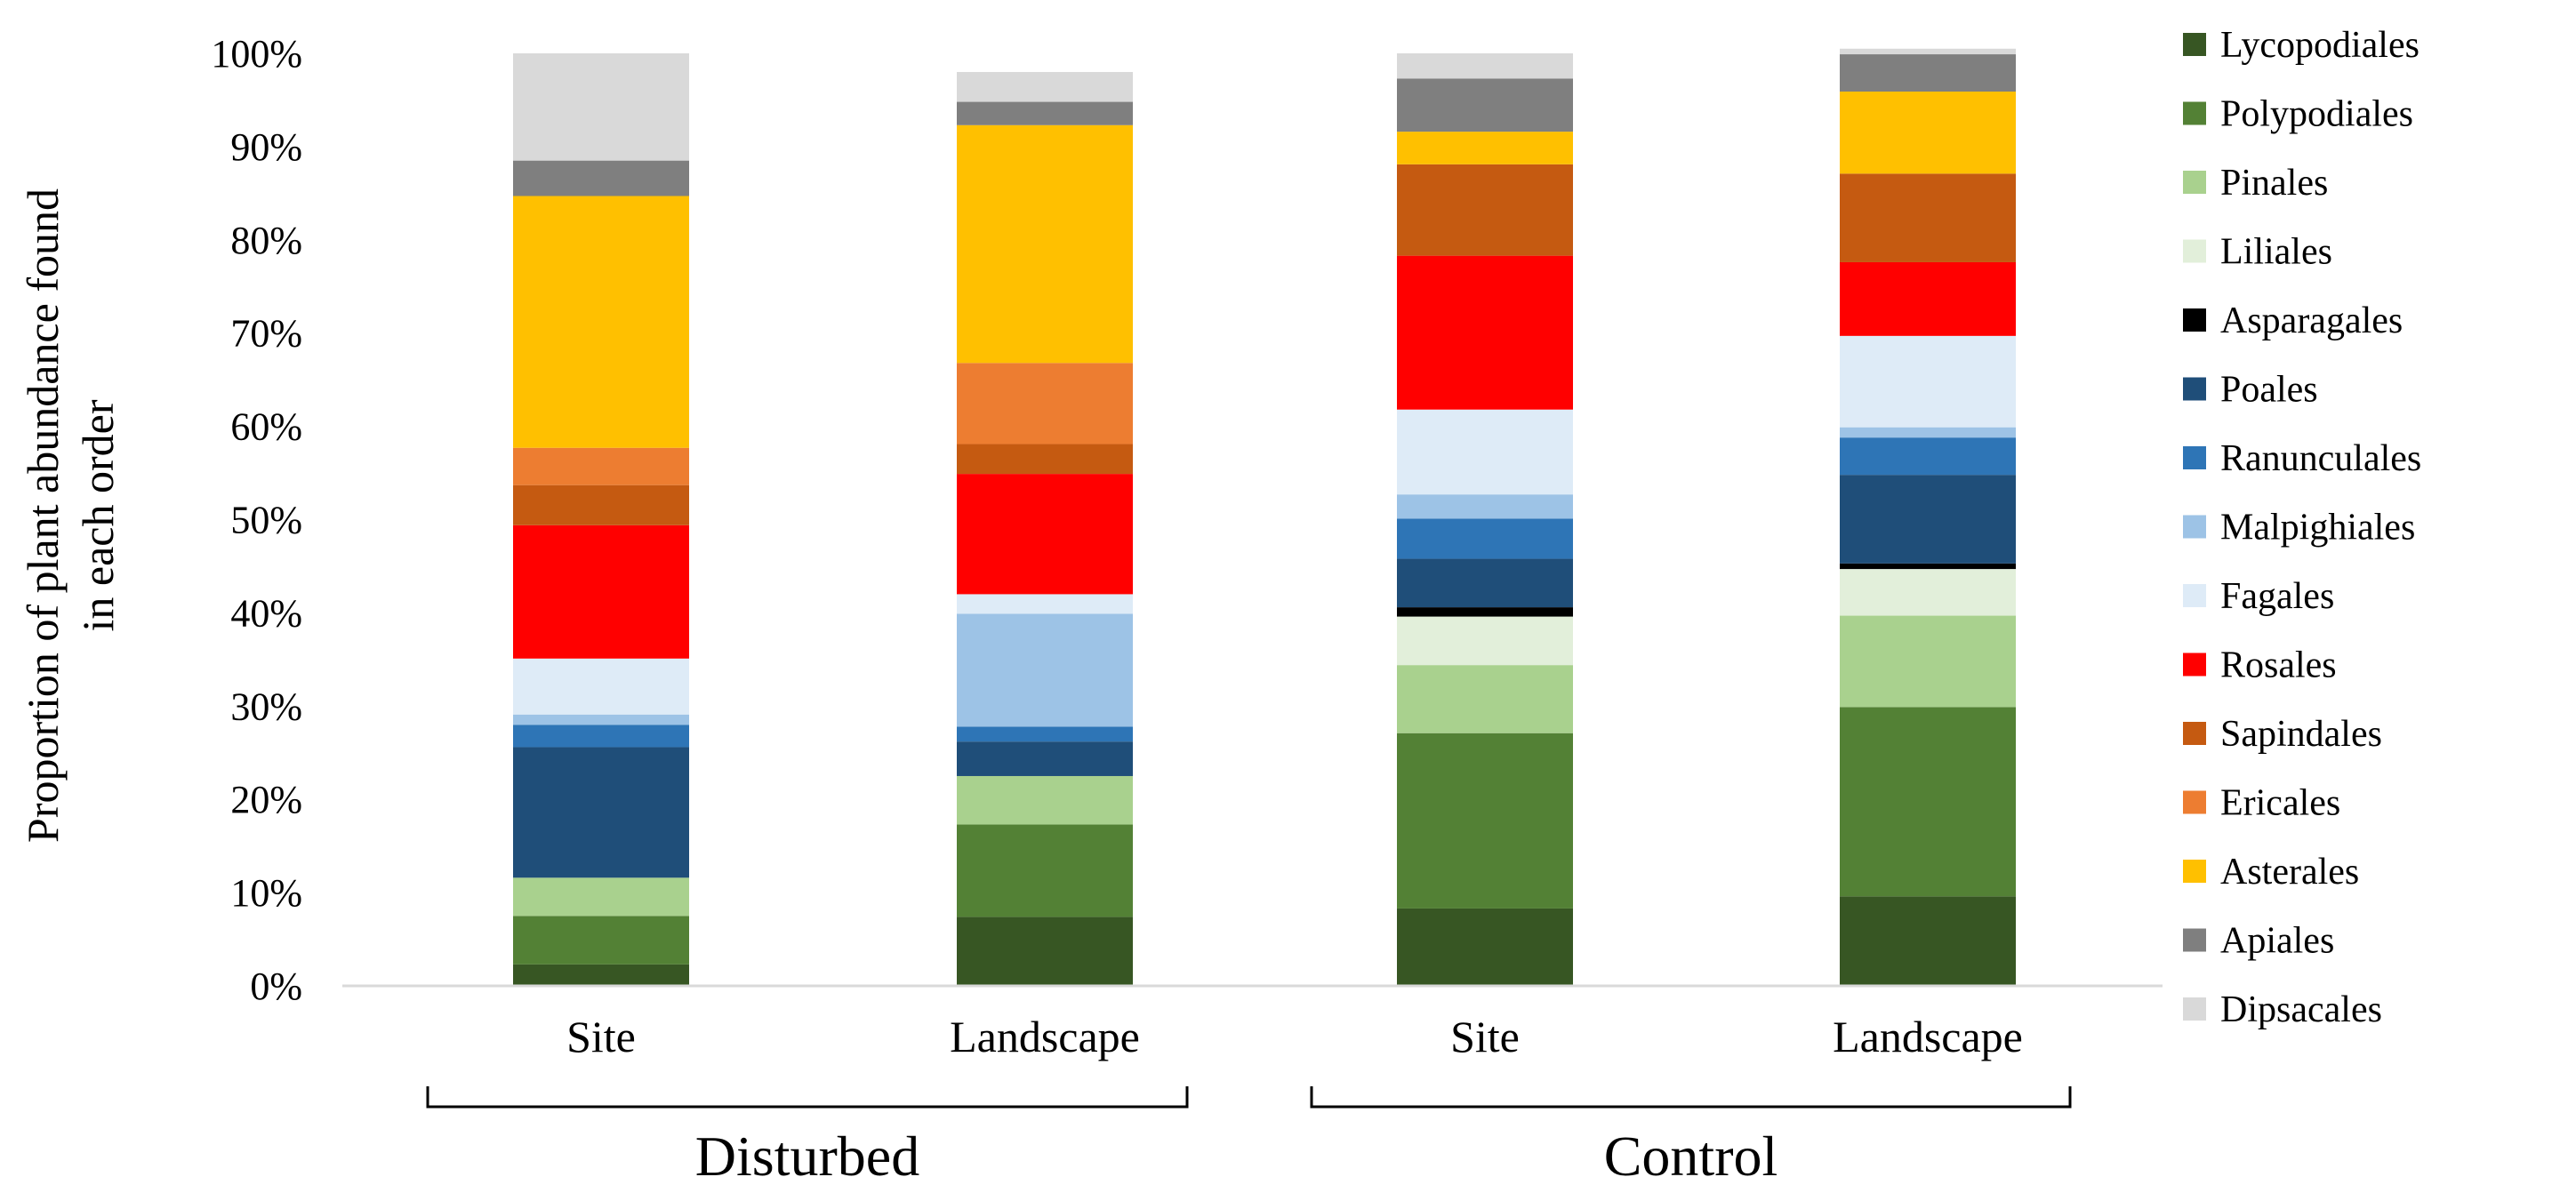  I want to click on y-axis-label-line-1: Proportion of plant abundance found, so click(43, 515).